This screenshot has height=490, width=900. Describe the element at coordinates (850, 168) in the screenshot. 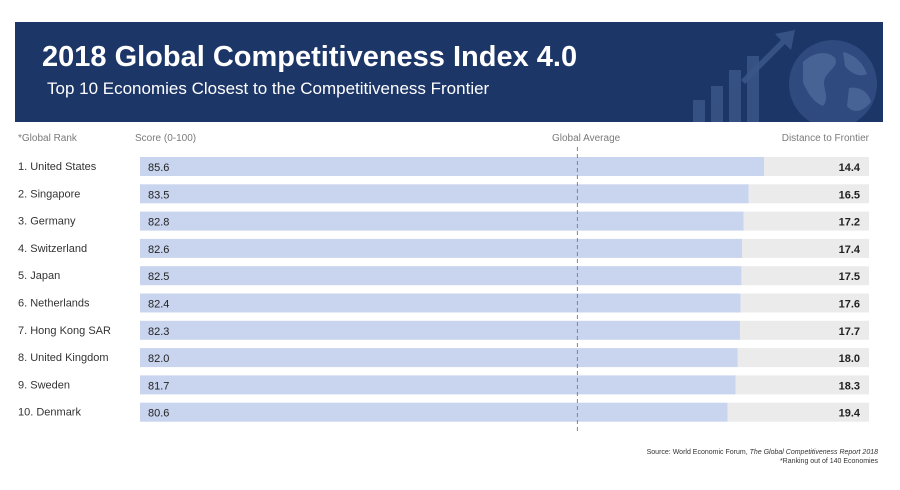

I see `distance-label: 14.4` at that location.